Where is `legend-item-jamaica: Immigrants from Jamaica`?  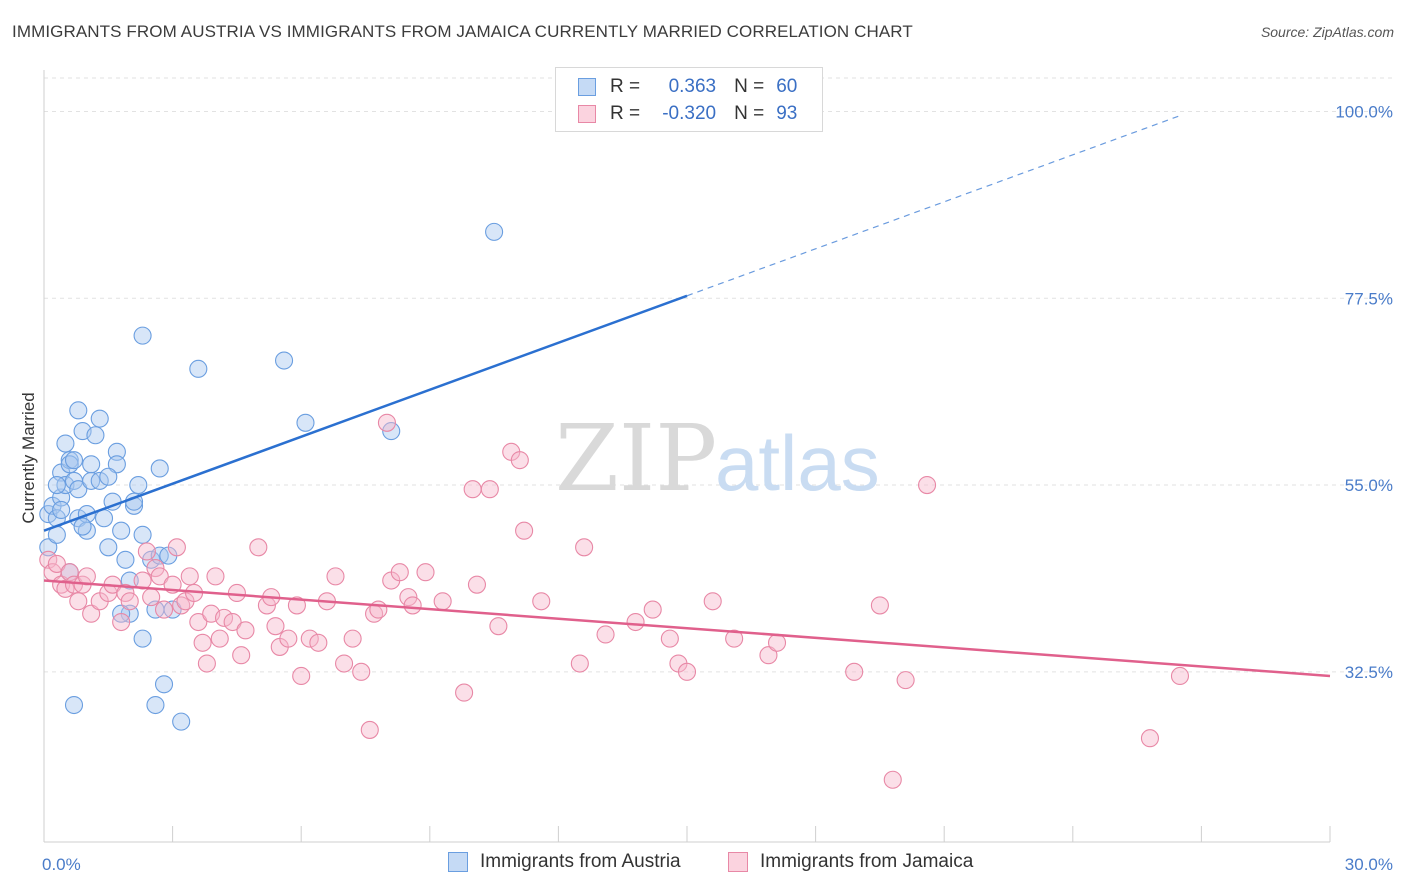 legend-item-jamaica: Immigrants from Jamaica is located at coordinates (850, 862).